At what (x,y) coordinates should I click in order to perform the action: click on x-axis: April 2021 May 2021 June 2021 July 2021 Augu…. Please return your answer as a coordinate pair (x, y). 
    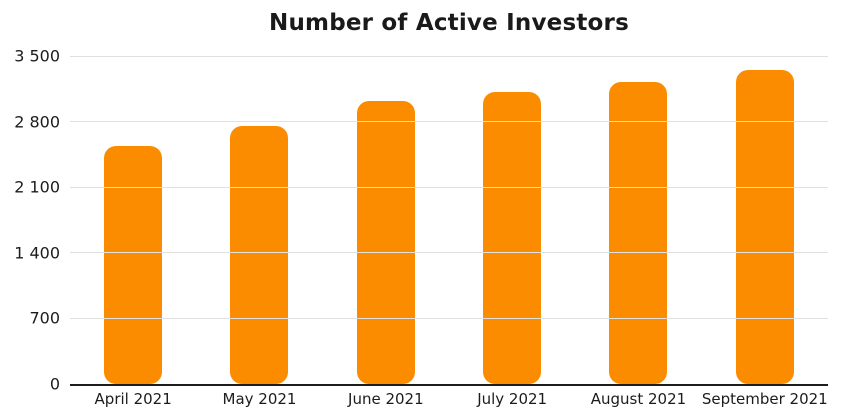
    Looking at the image, I should click on (449, 399).